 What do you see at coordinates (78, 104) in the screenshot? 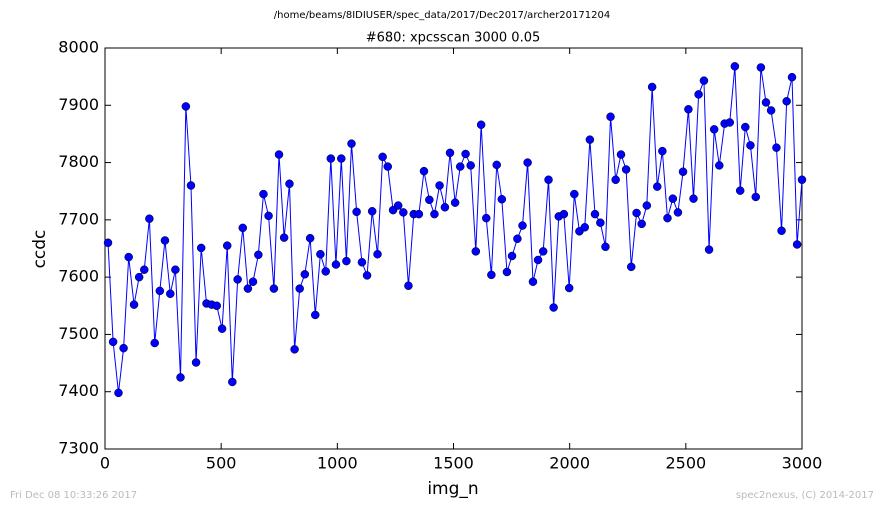
I see `y-tick-label: 7900` at bounding box center [78, 104].